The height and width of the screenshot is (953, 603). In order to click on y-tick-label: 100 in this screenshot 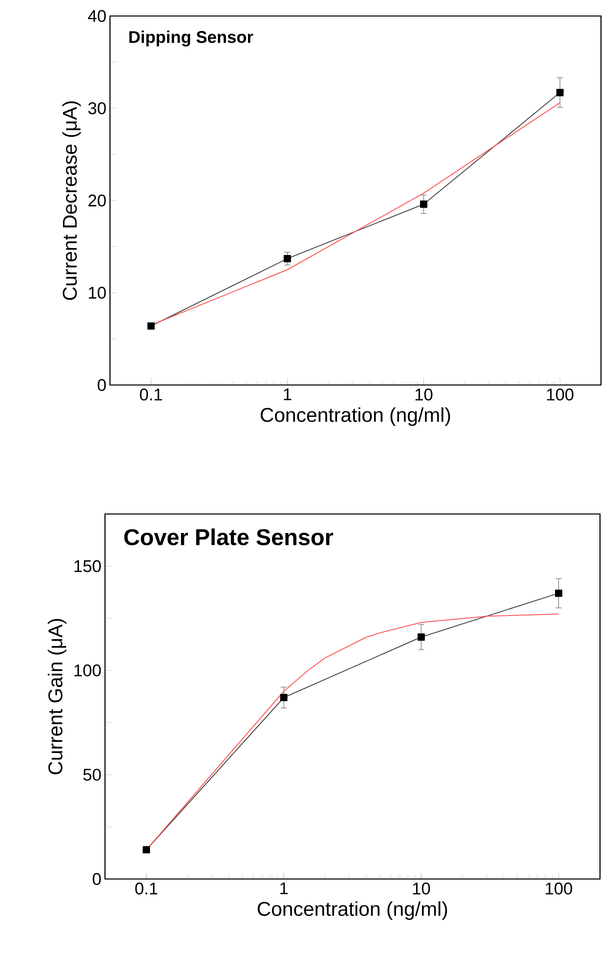, I will do `click(87, 670)`.